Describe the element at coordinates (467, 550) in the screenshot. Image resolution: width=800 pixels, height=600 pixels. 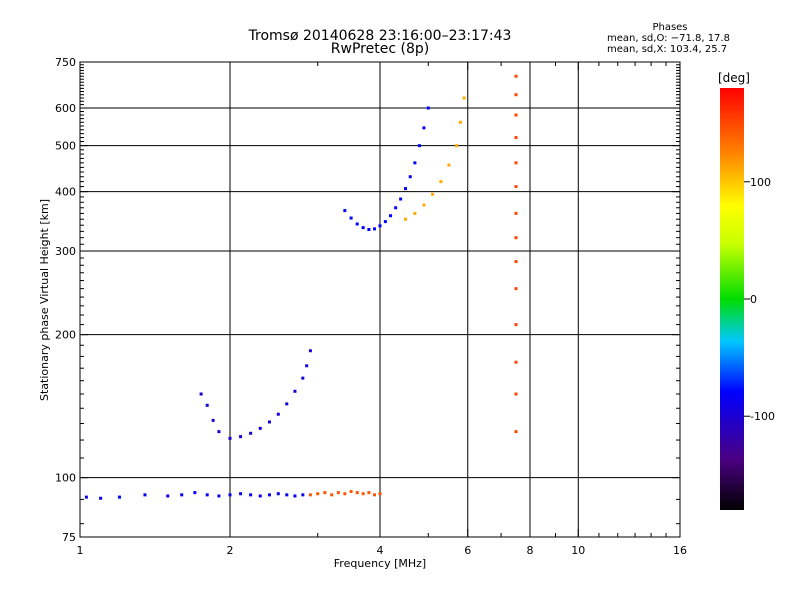
I see `x-tick-label: 6` at that location.